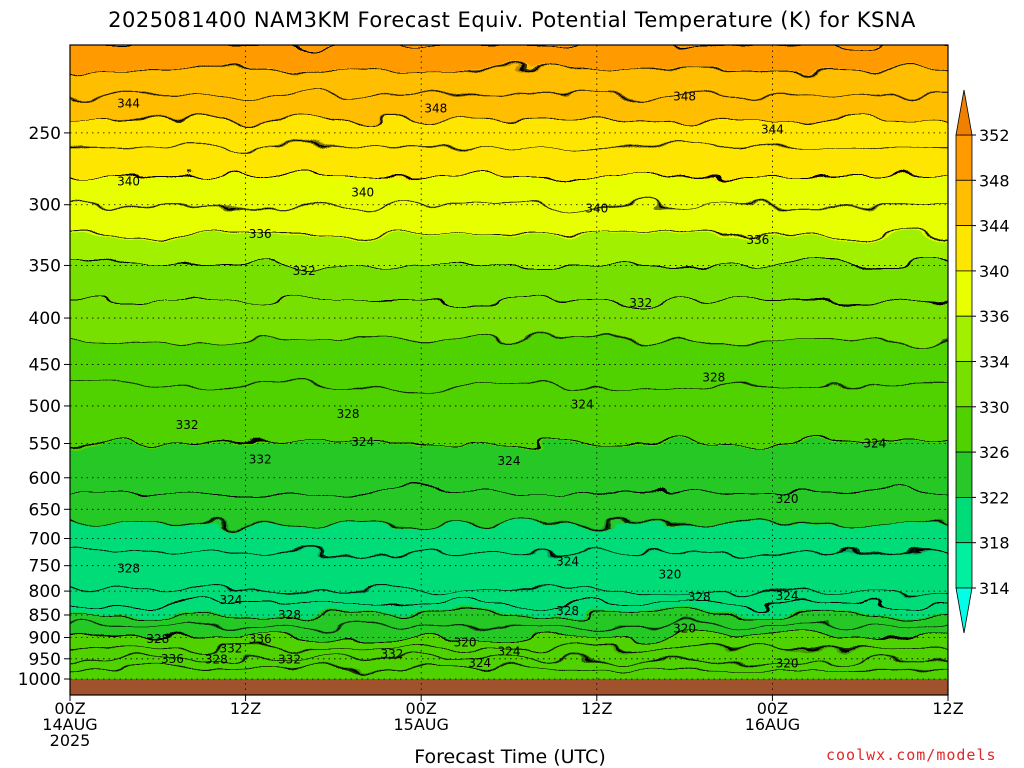 The height and width of the screenshot is (768, 1024). What do you see at coordinates (128, 182) in the screenshot?
I see `contour-label: 340` at bounding box center [128, 182].